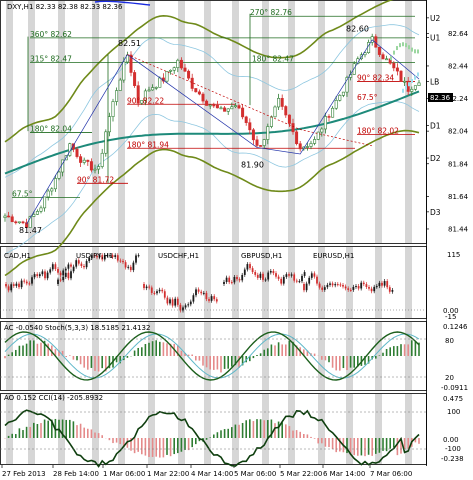  I want to click on currency-axis-minus15: -15, so click(450, 317).